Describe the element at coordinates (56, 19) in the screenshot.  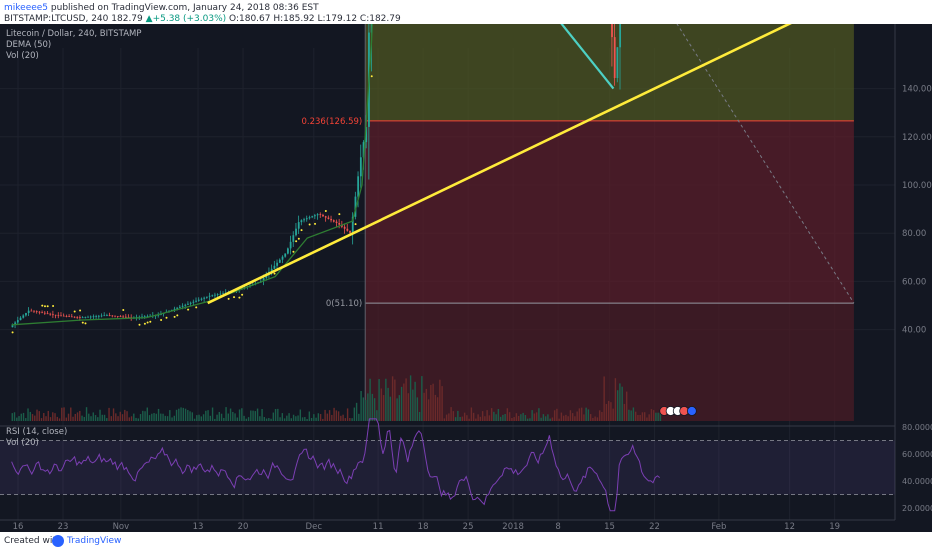
I see `quote-symbol: BITSTAMP:LTCUSD, 240` at that location.